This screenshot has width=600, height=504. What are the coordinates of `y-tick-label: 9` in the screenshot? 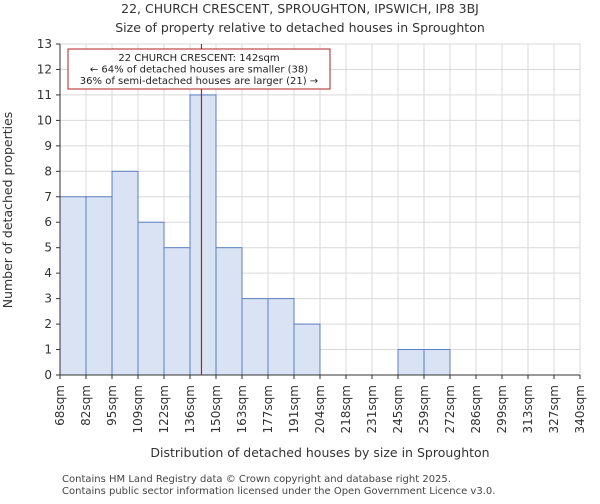 It's located at (48, 146).